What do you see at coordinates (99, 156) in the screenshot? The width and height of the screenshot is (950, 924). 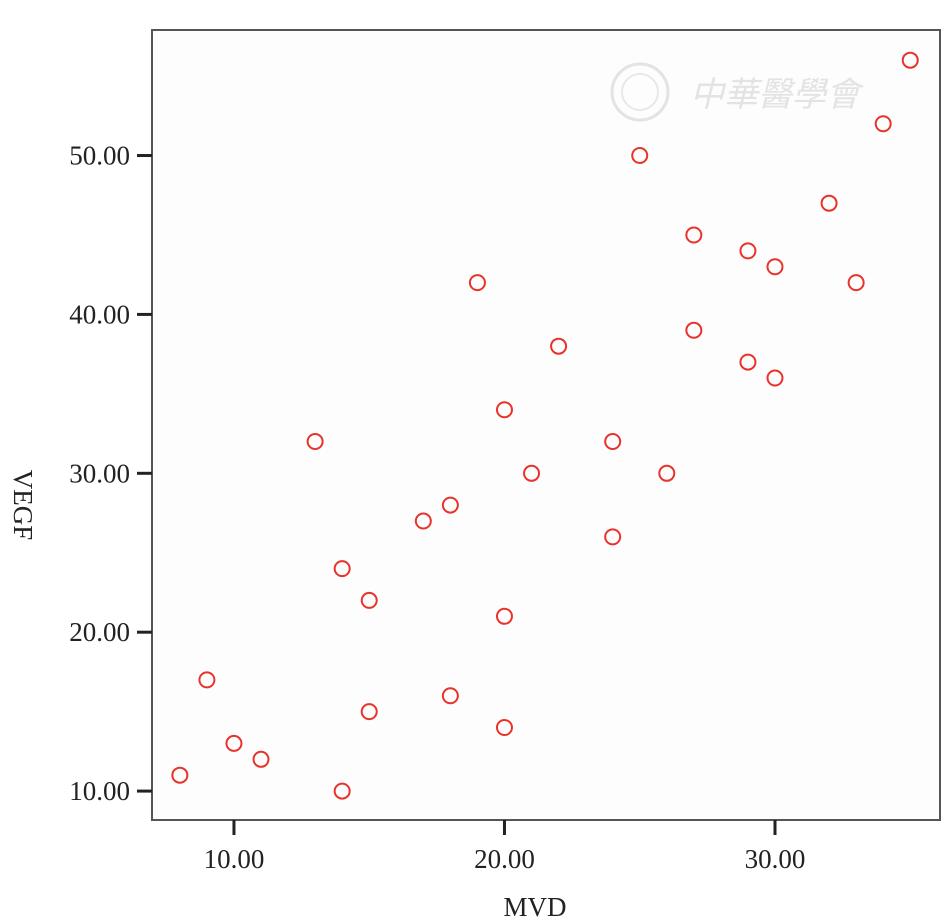 I see `y-tick-label: 50.00` at bounding box center [99, 156].